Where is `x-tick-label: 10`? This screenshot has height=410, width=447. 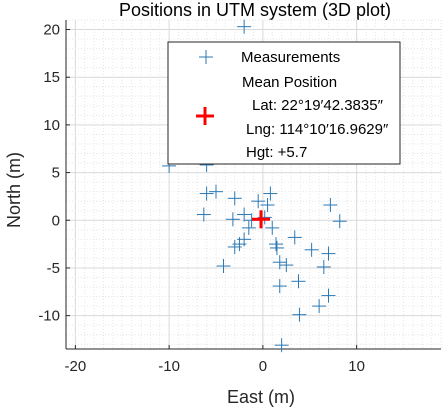 x-tick-label: 10 is located at coordinates (356, 366).